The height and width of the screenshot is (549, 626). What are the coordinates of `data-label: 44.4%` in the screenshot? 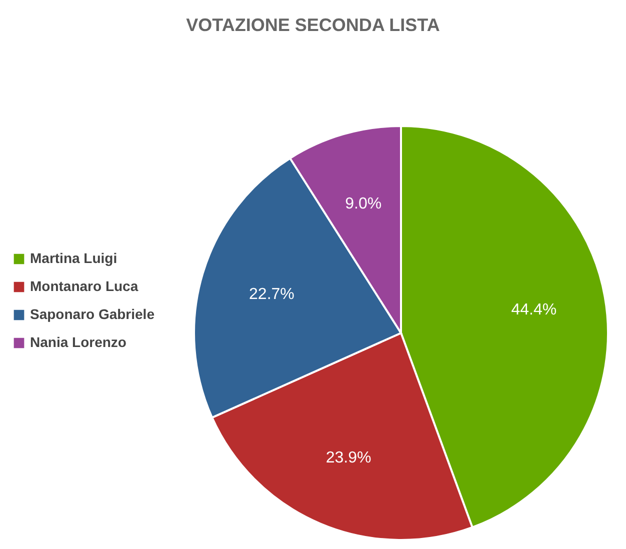 It's located at (534, 309).